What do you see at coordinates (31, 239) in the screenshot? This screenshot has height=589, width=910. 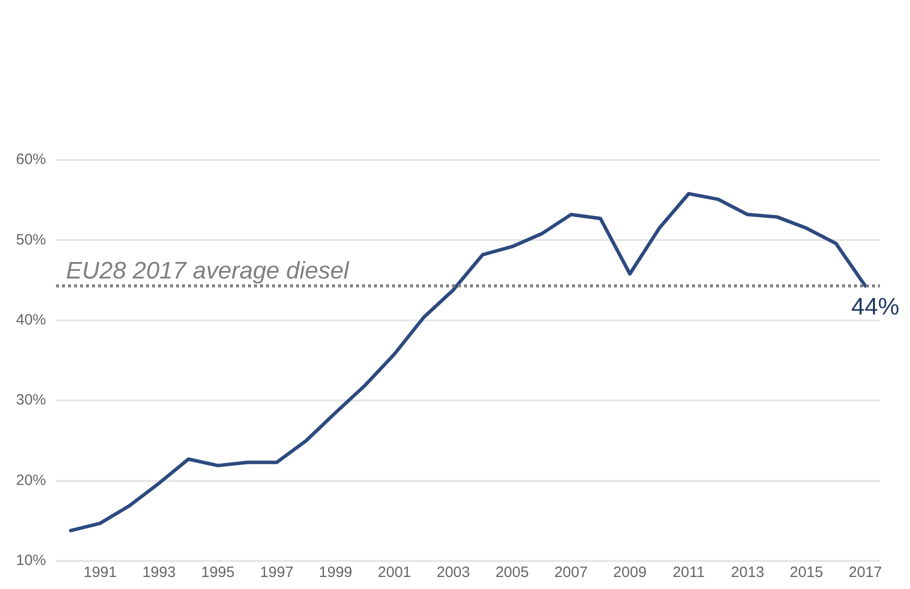 I see `y-tick-label: 50%` at bounding box center [31, 239].